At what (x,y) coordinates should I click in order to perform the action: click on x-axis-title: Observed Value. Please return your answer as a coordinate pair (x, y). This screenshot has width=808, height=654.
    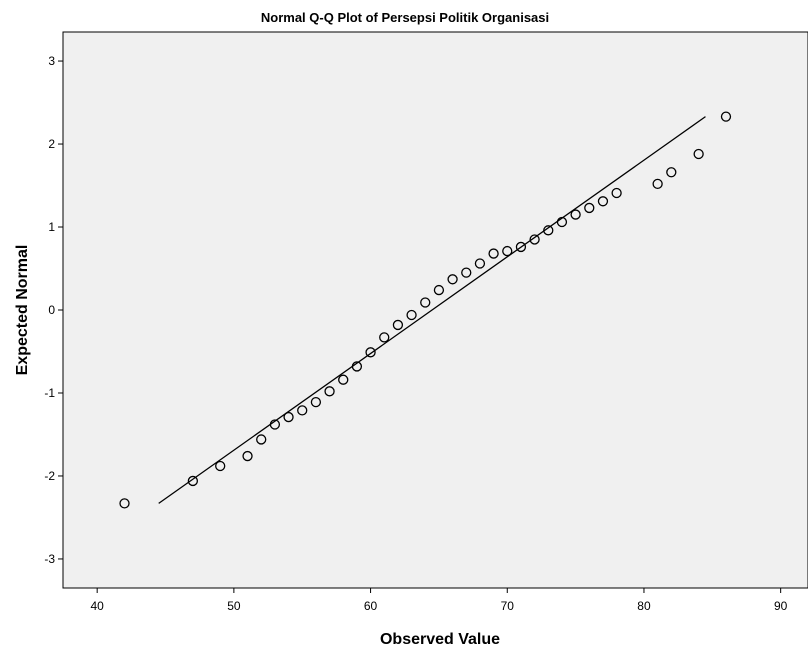
    Looking at the image, I should click on (440, 639).